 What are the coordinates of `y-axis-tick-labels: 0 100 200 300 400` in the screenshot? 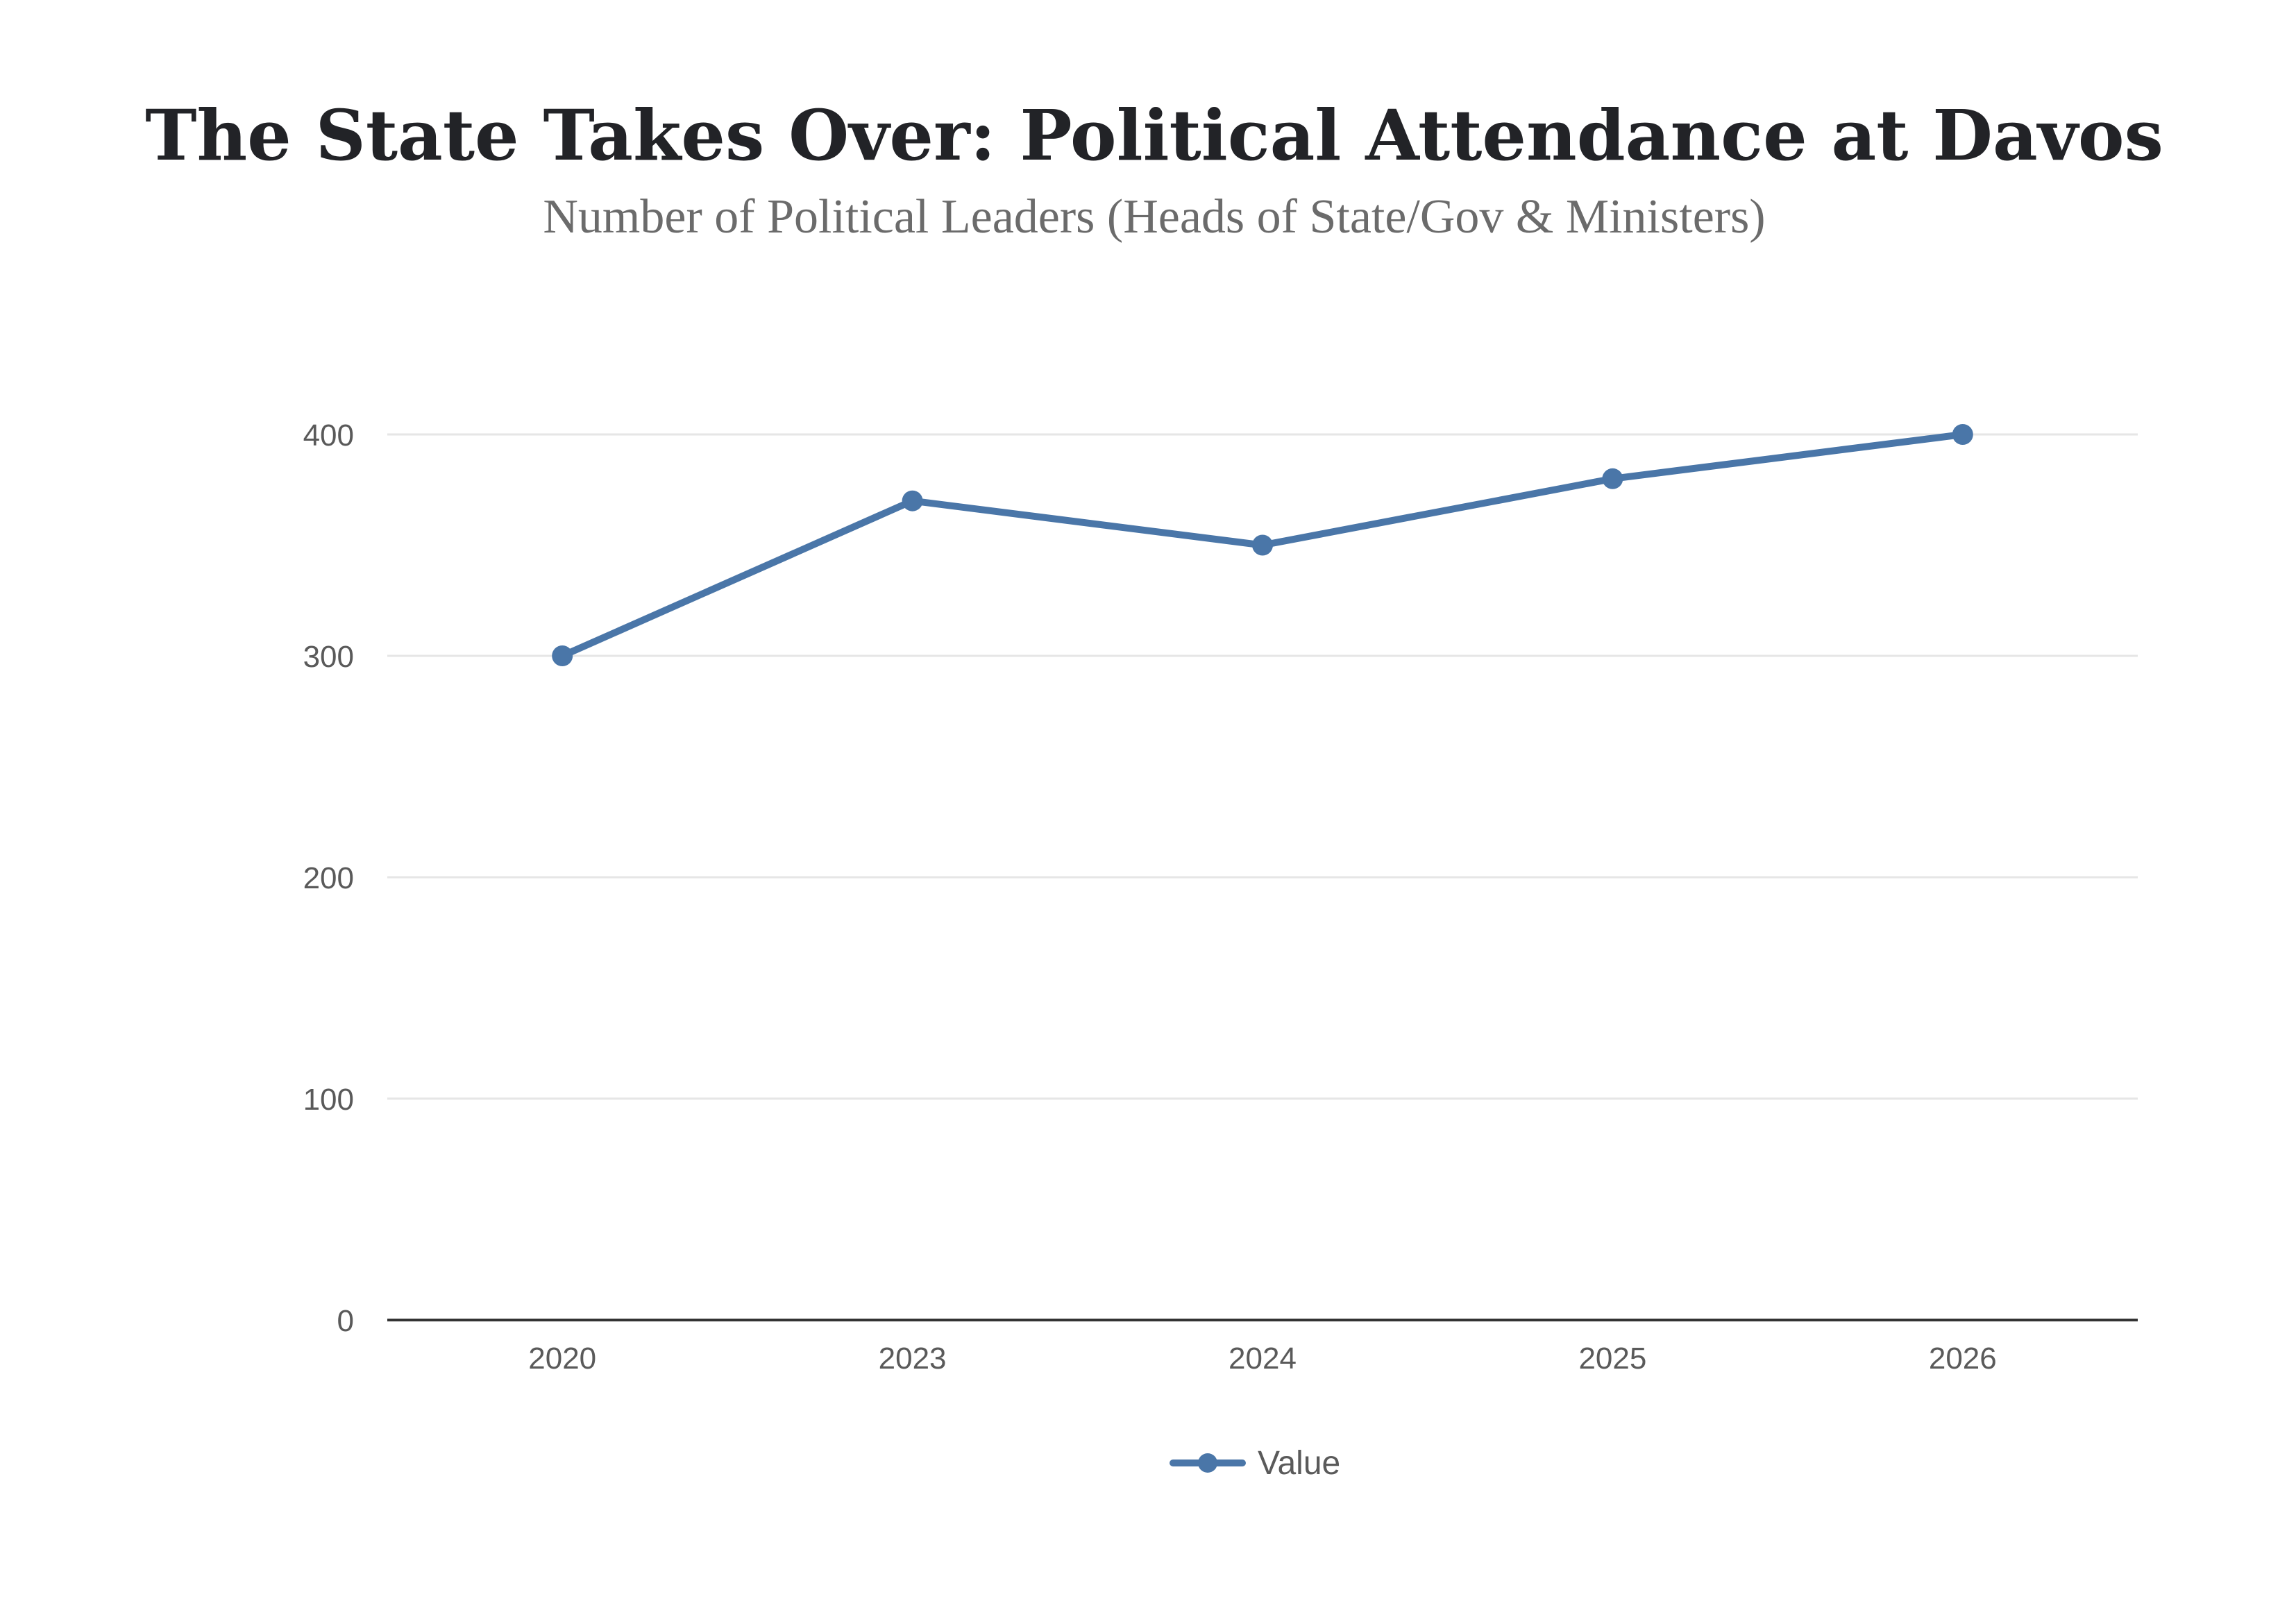 It's located at (328, 878).